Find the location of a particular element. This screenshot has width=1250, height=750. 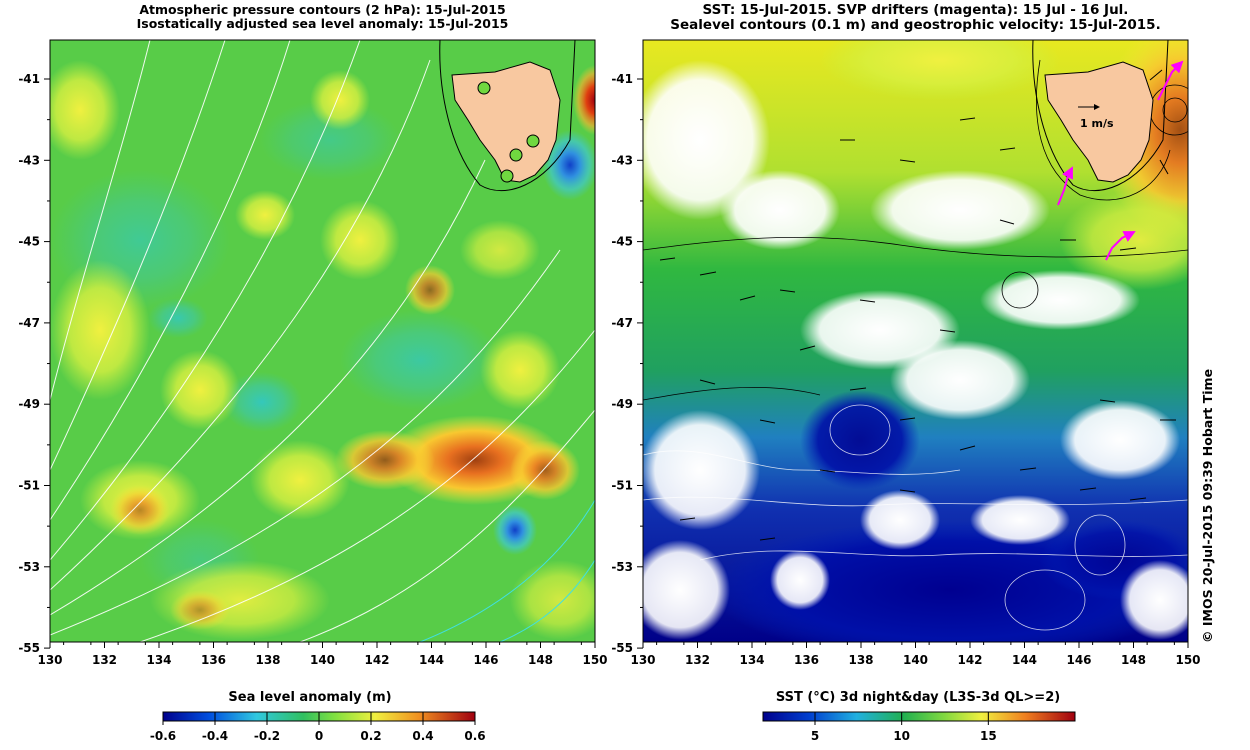

left-lat-label: -51 is located at coordinates (29, 486).